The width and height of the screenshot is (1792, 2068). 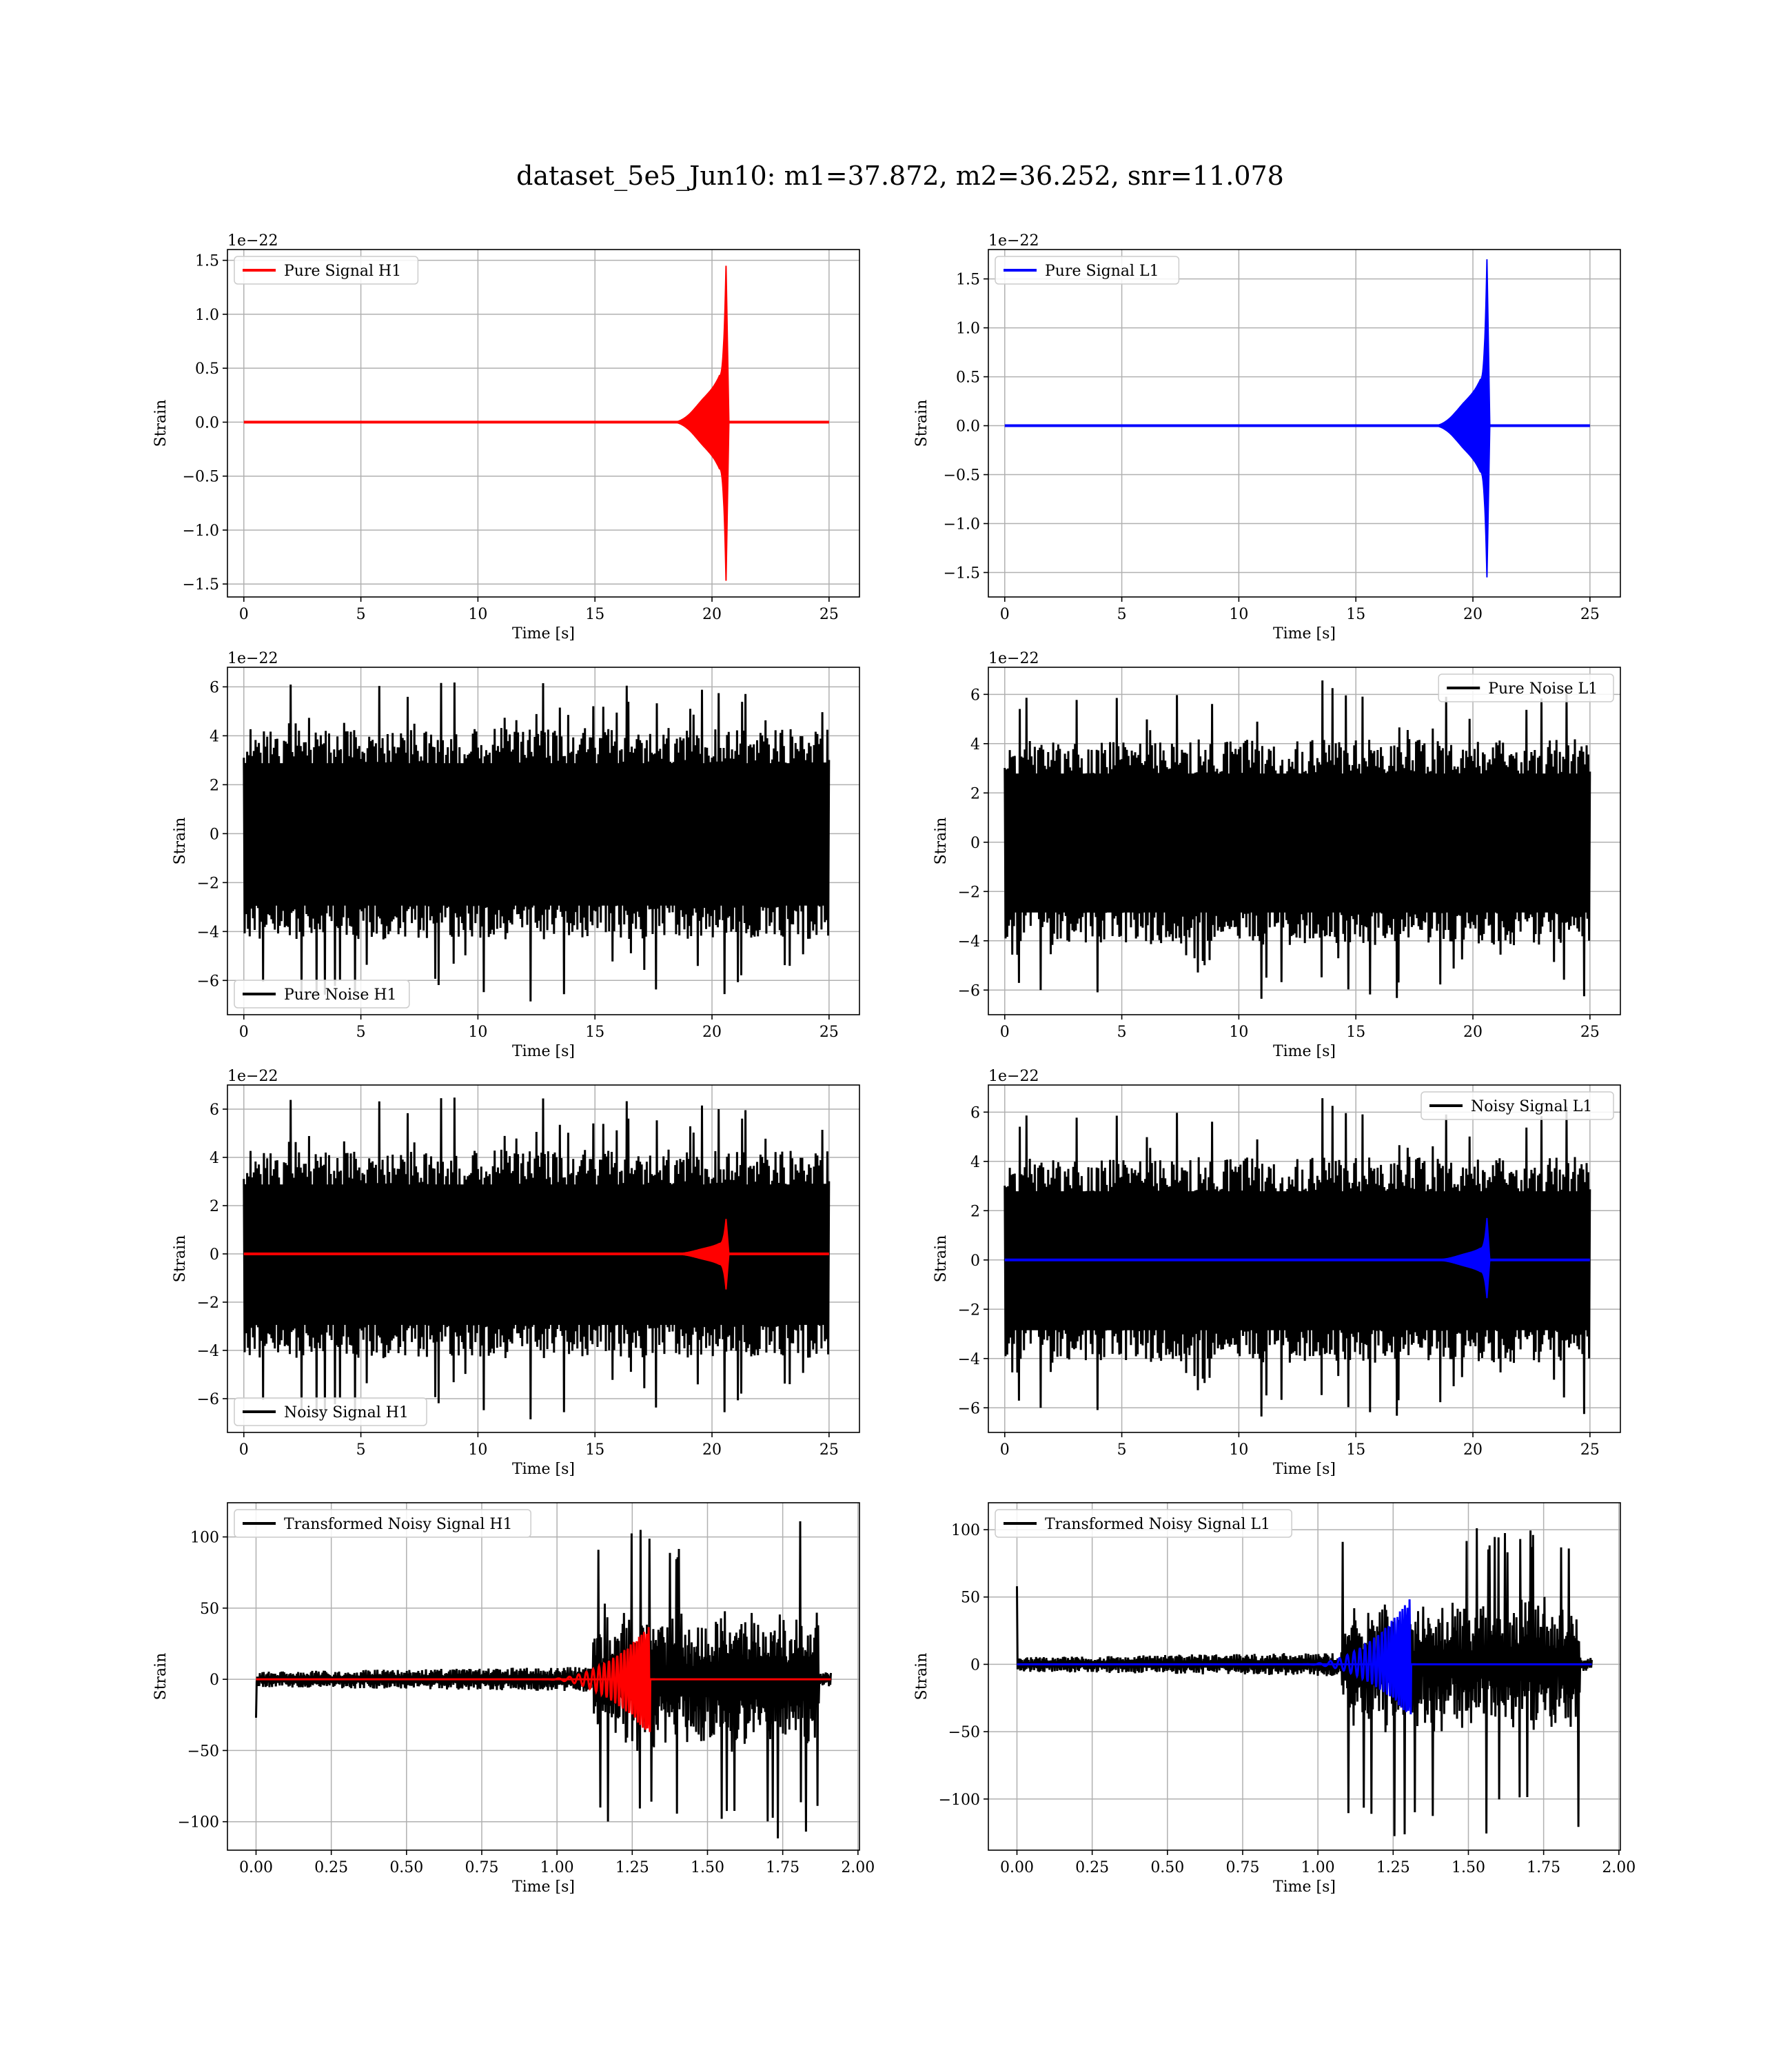 What do you see at coordinates (208, 883) in the screenshot?
I see `y-tick-label: −2` at bounding box center [208, 883].